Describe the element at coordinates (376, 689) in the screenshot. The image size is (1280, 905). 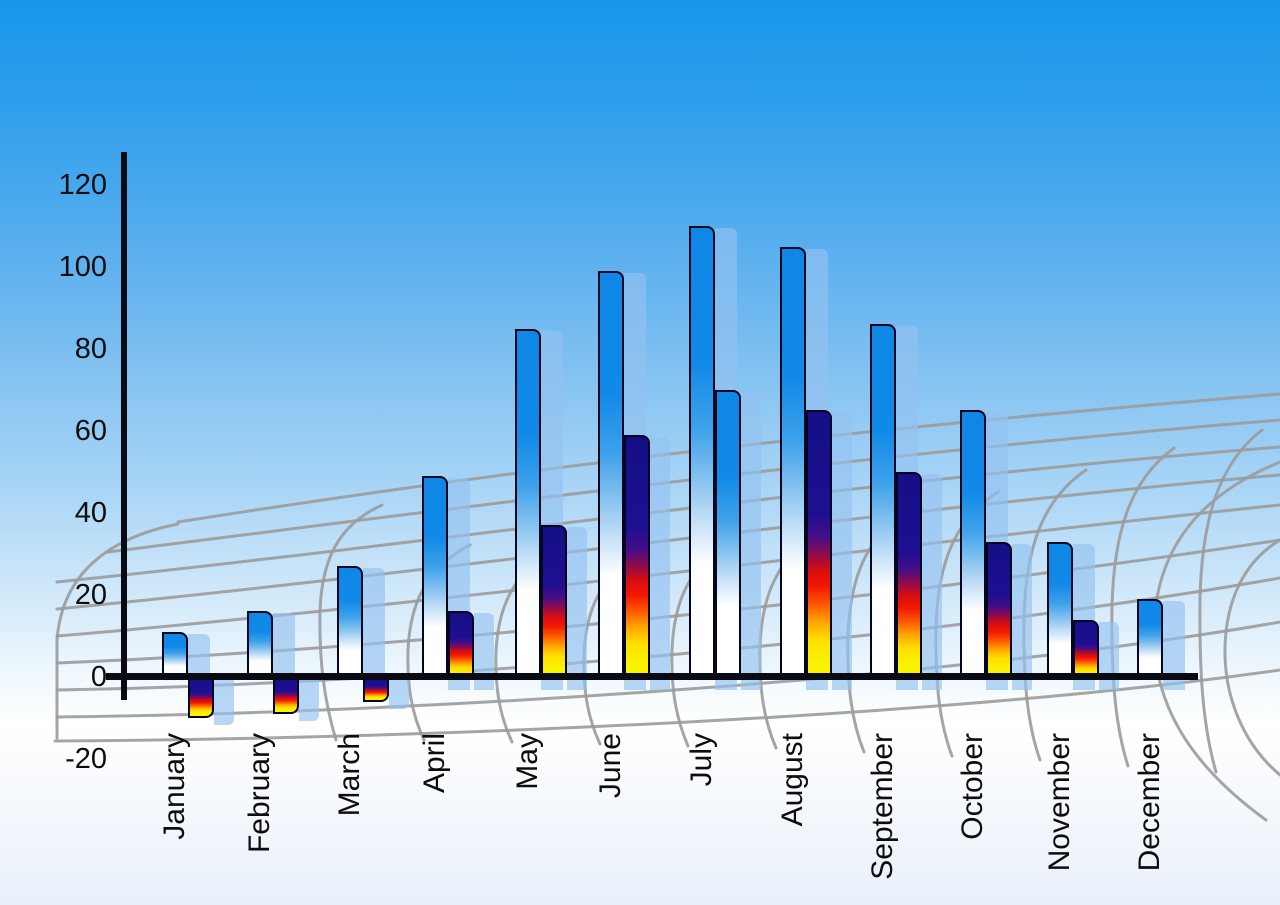
I see `bar-march-secondary` at that location.